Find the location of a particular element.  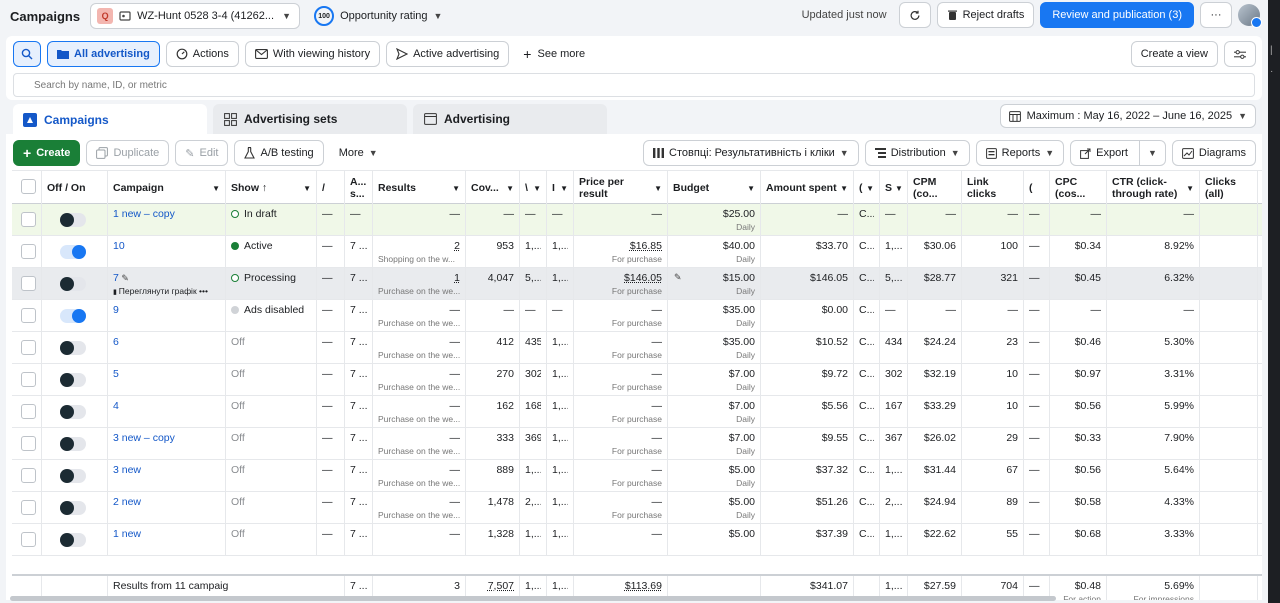

see-more-button: + See more is located at coordinates (554, 54).